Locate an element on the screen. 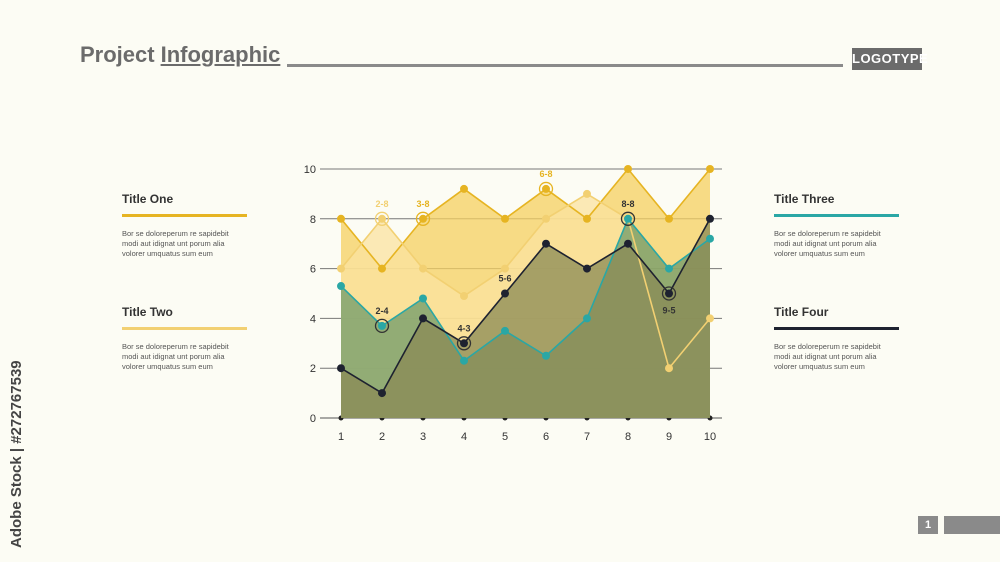 Image resolution: width=1000 pixels, height=562 pixels. series-area is located at coordinates (525, 318).